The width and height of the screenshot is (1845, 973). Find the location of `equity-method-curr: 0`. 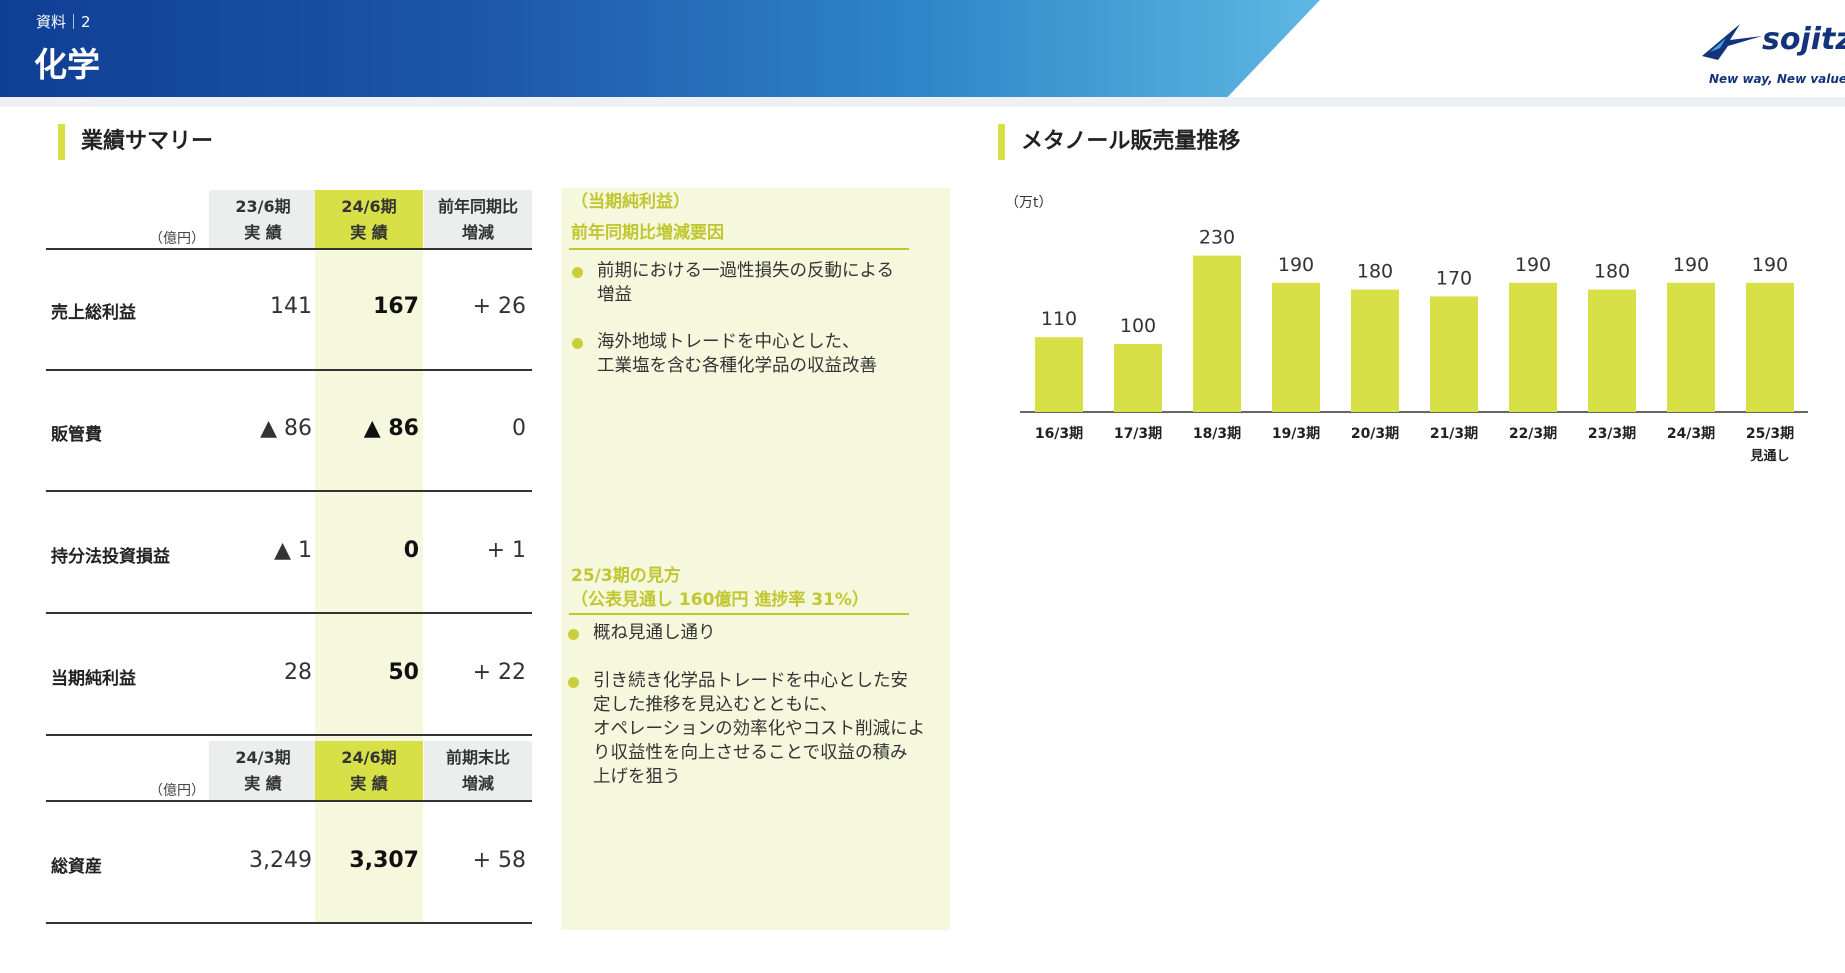

equity-method-curr: 0 is located at coordinates (411, 550).